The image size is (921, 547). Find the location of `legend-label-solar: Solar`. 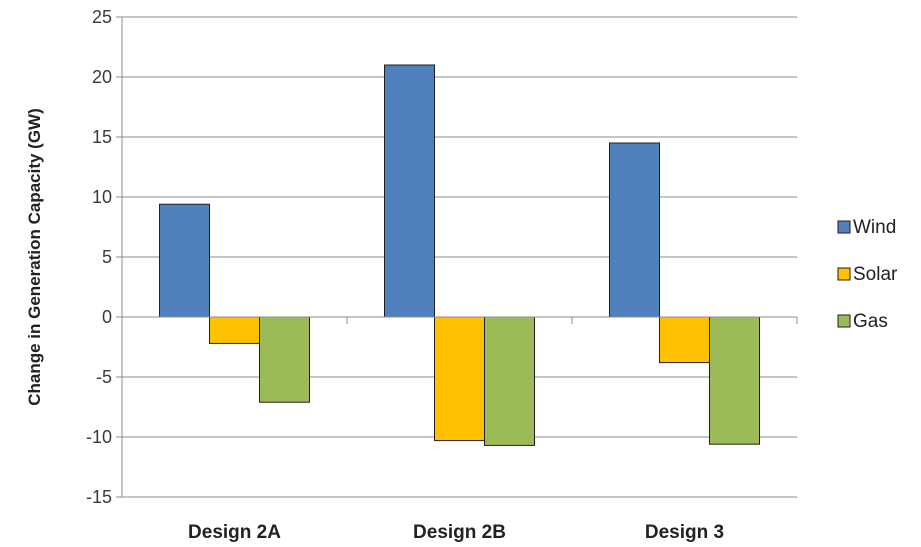

legend-label-solar: Solar is located at coordinates (875, 274).